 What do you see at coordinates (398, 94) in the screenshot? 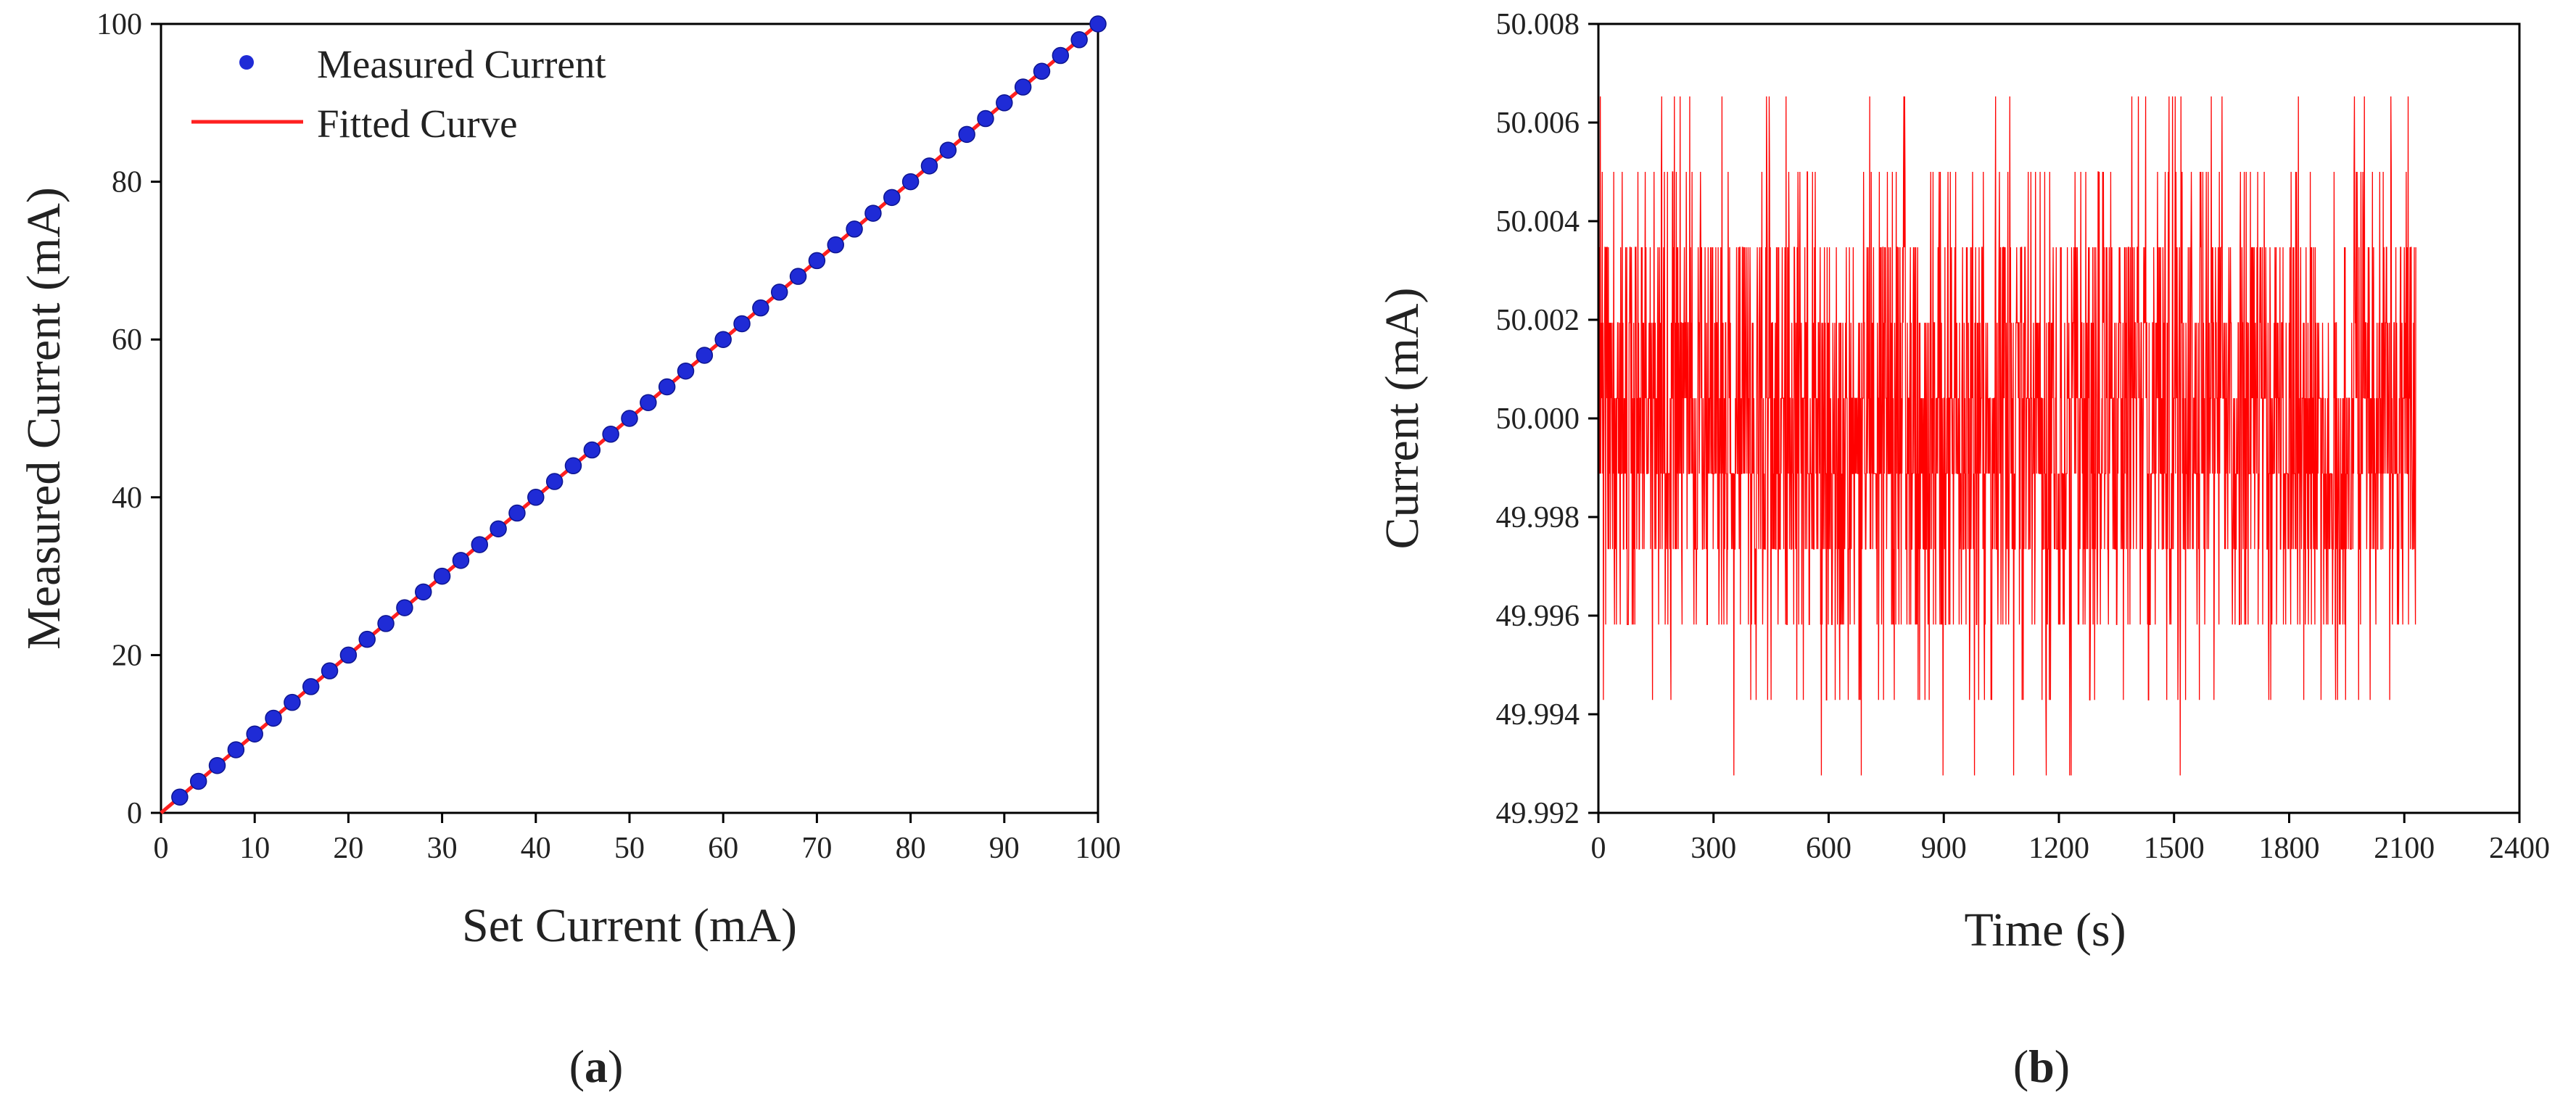
I see `chart-a-legend: Measured Current Fitted Curve` at bounding box center [398, 94].